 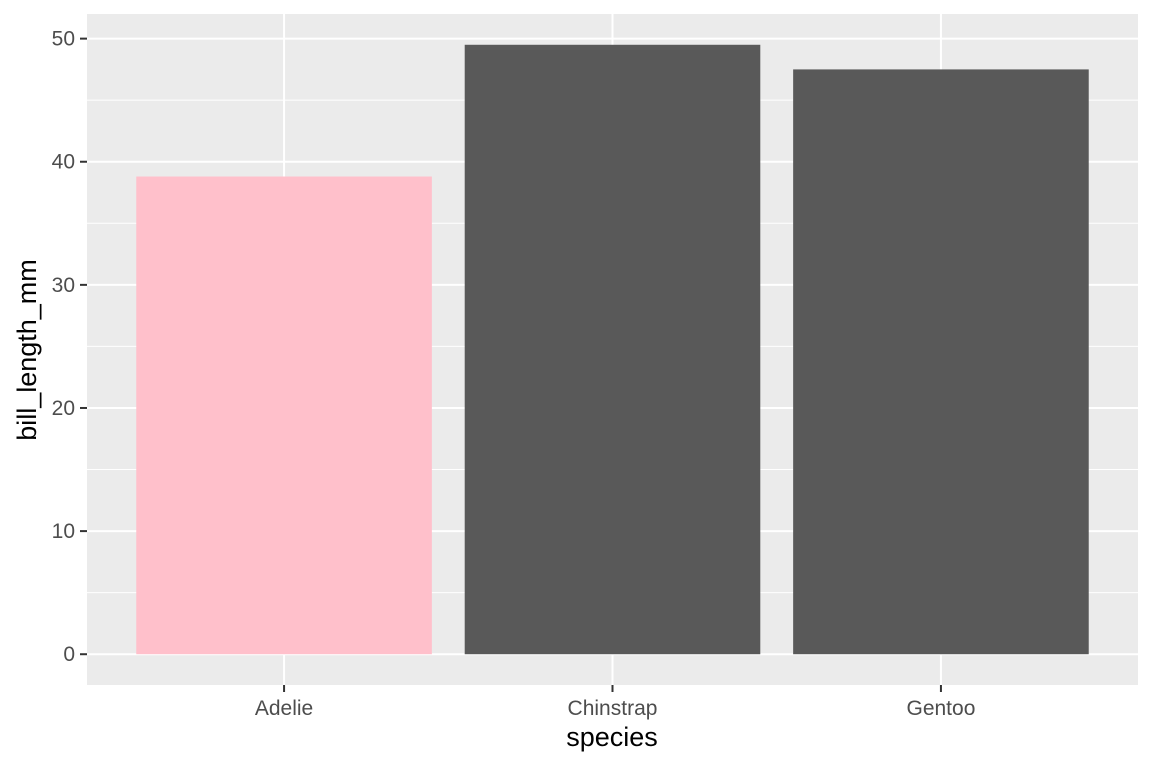 What do you see at coordinates (63, 39) in the screenshot?
I see `y-tick-label: 50` at bounding box center [63, 39].